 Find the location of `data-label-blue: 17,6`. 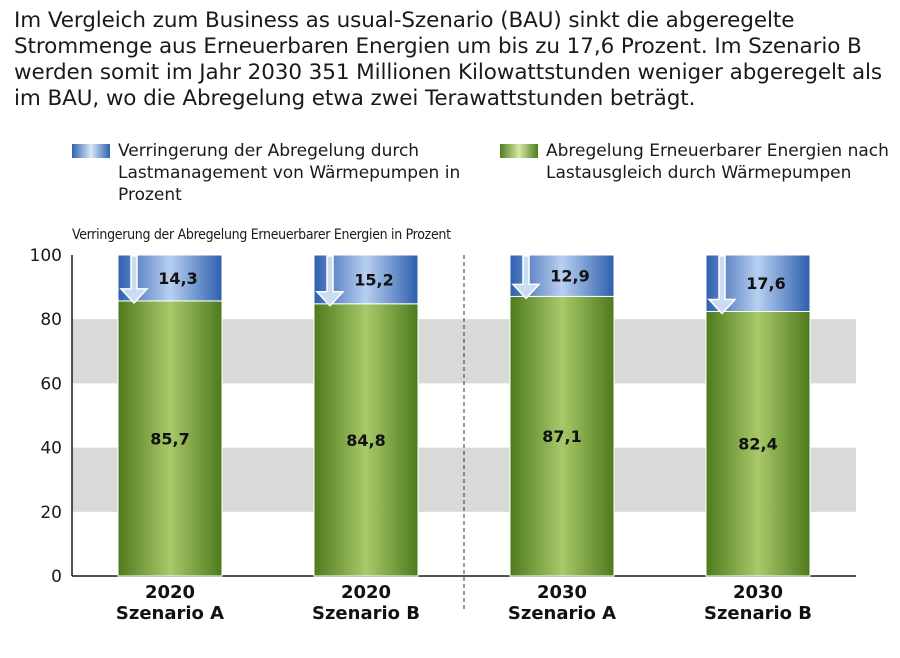

data-label-blue: 17,6 is located at coordinates (765, 283).